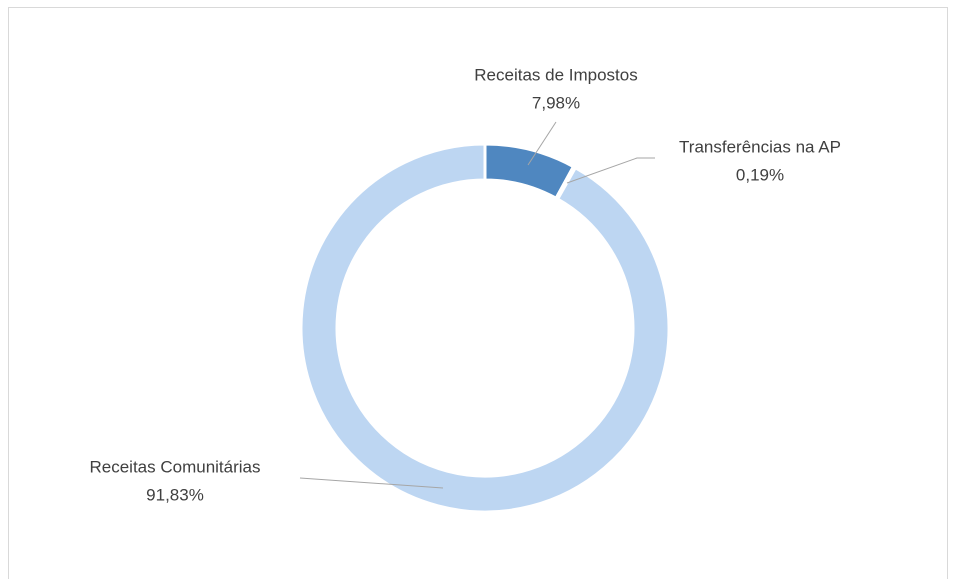 The width and height of the screenshot is (956, 579). I want to click on slice-value-label: 0,19%, so click(760, 174).